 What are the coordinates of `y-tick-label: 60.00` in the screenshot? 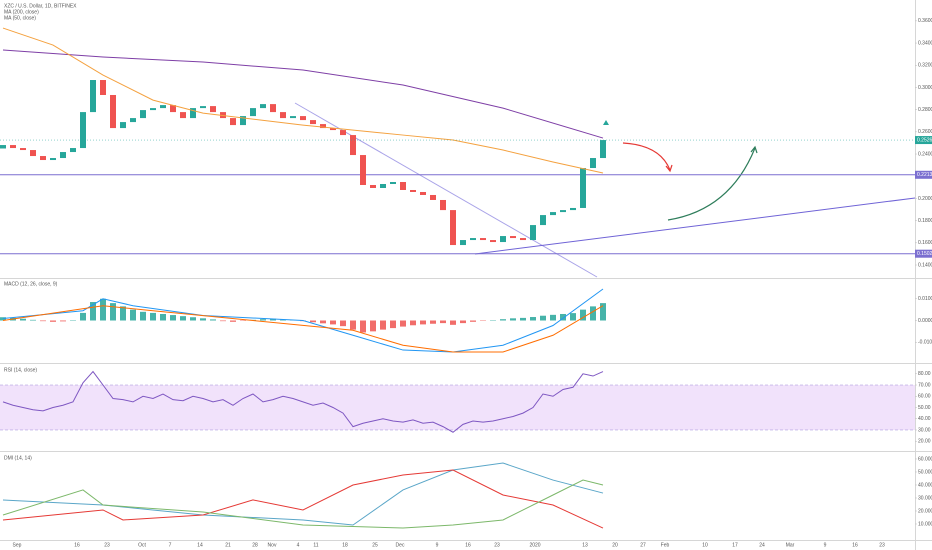 It's located at (924, 397).